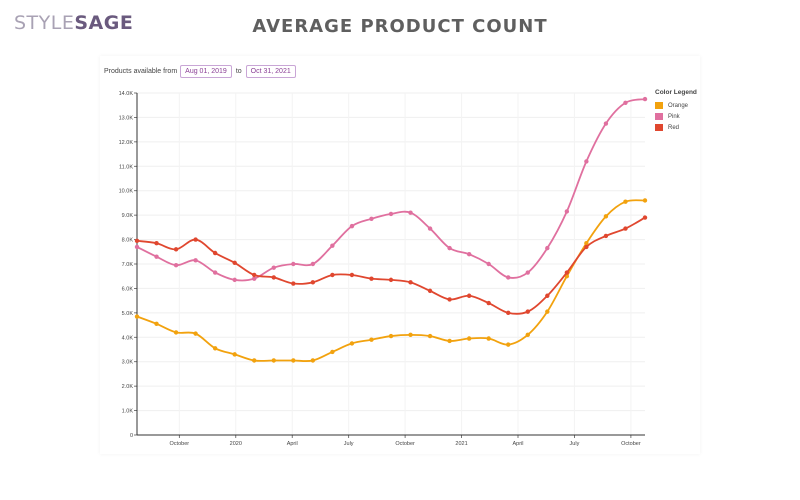  What do you see at coordinates (128, 387) in the screenshot?
I see `y-tick-label: 2.0K` at bounding box center [128, 387].